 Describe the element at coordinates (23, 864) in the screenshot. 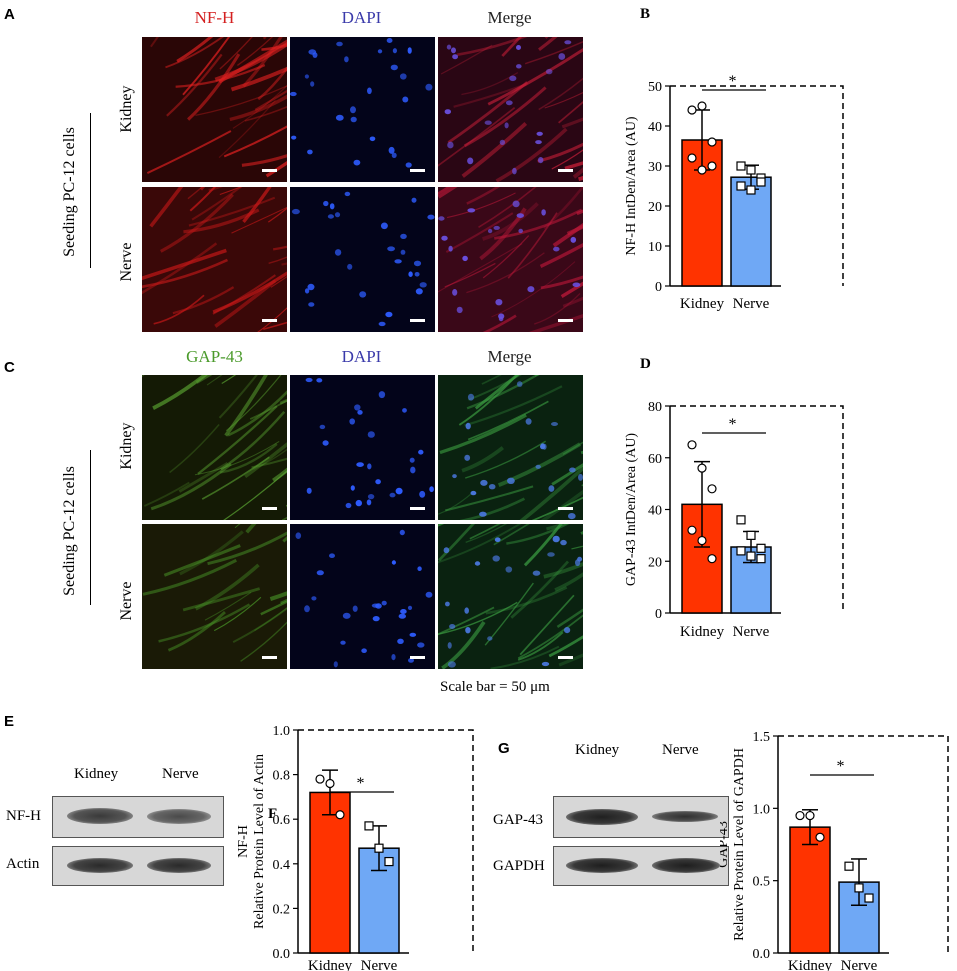

I see `band-label-actin: Actin` at that location.